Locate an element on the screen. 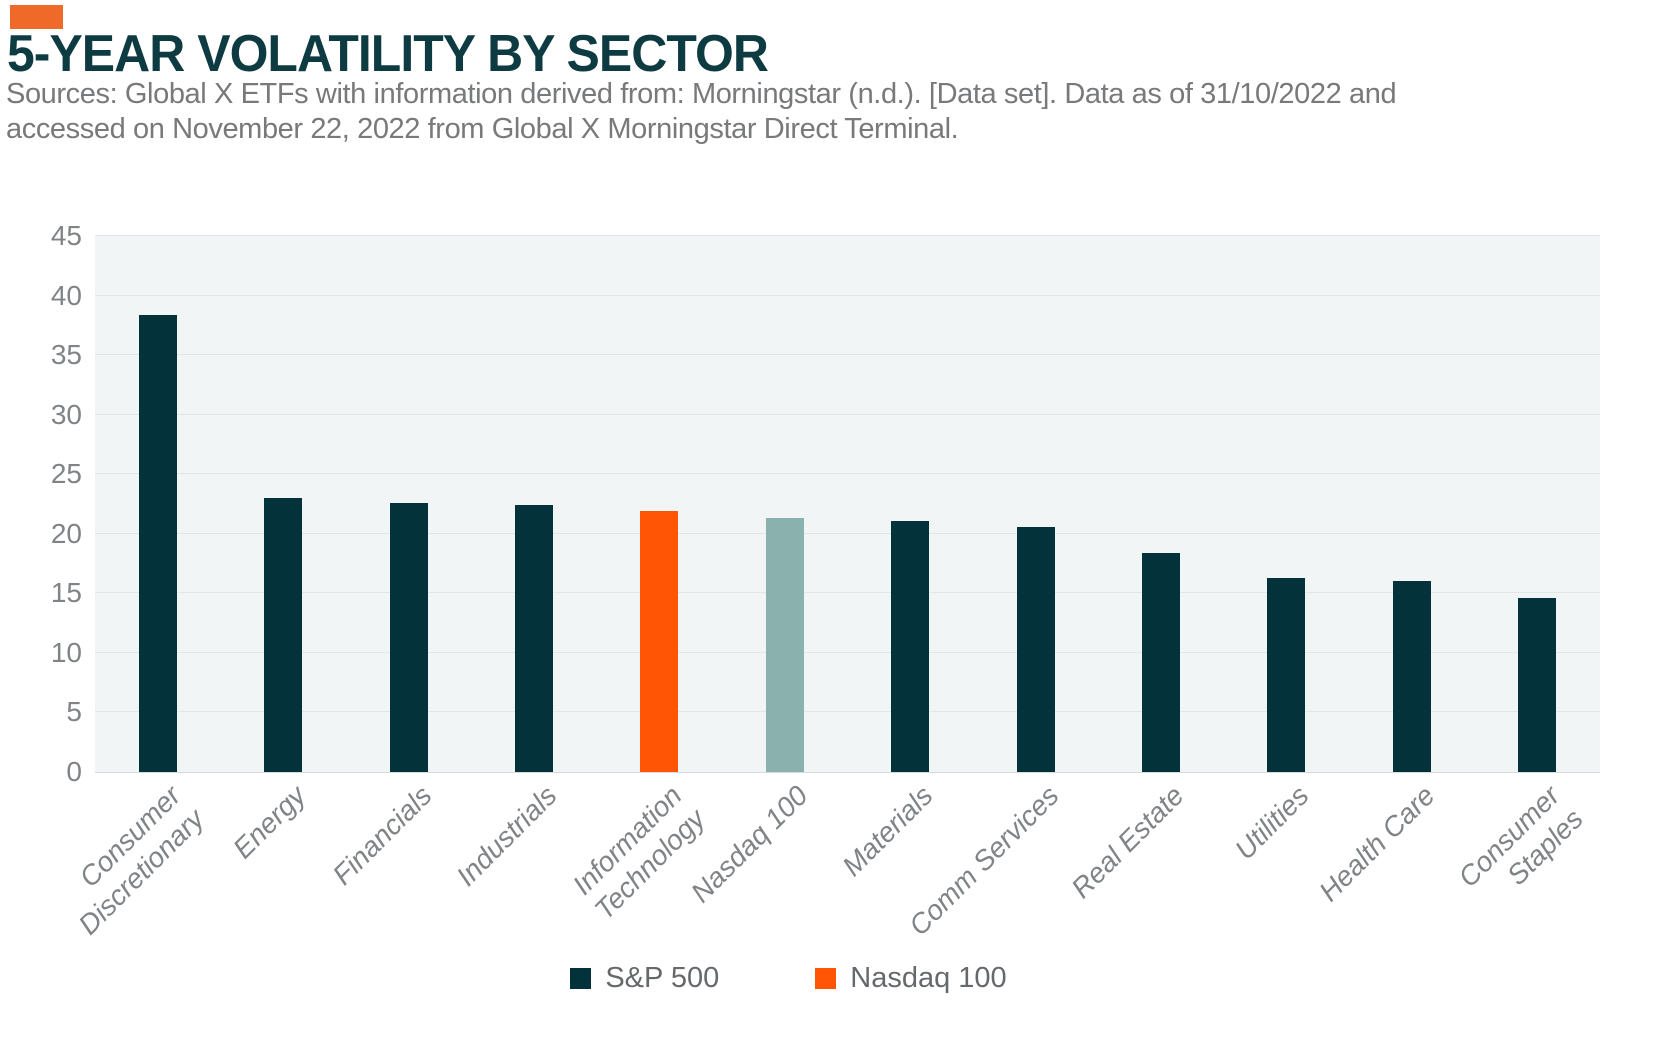 The image size is (1667, 1051). y-tick-label-5: 5 is located at coordinates (74, 712).